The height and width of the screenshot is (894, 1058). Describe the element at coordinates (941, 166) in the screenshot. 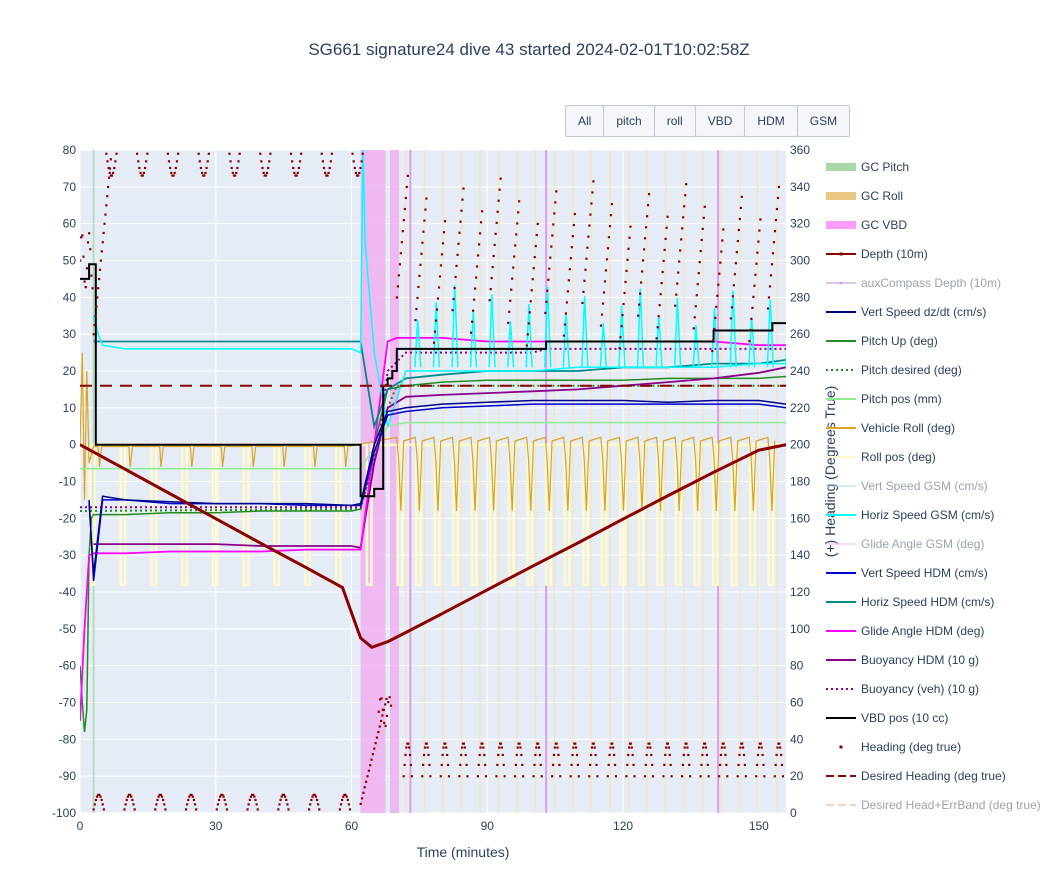

I see `legend-item: GC Pitch` at that location.